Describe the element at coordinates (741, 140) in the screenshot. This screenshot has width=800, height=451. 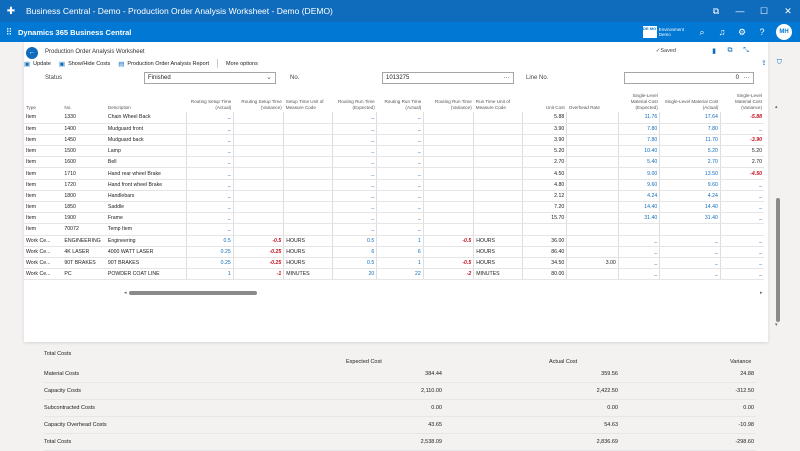
I see `table-cell: -3.90` at that location.